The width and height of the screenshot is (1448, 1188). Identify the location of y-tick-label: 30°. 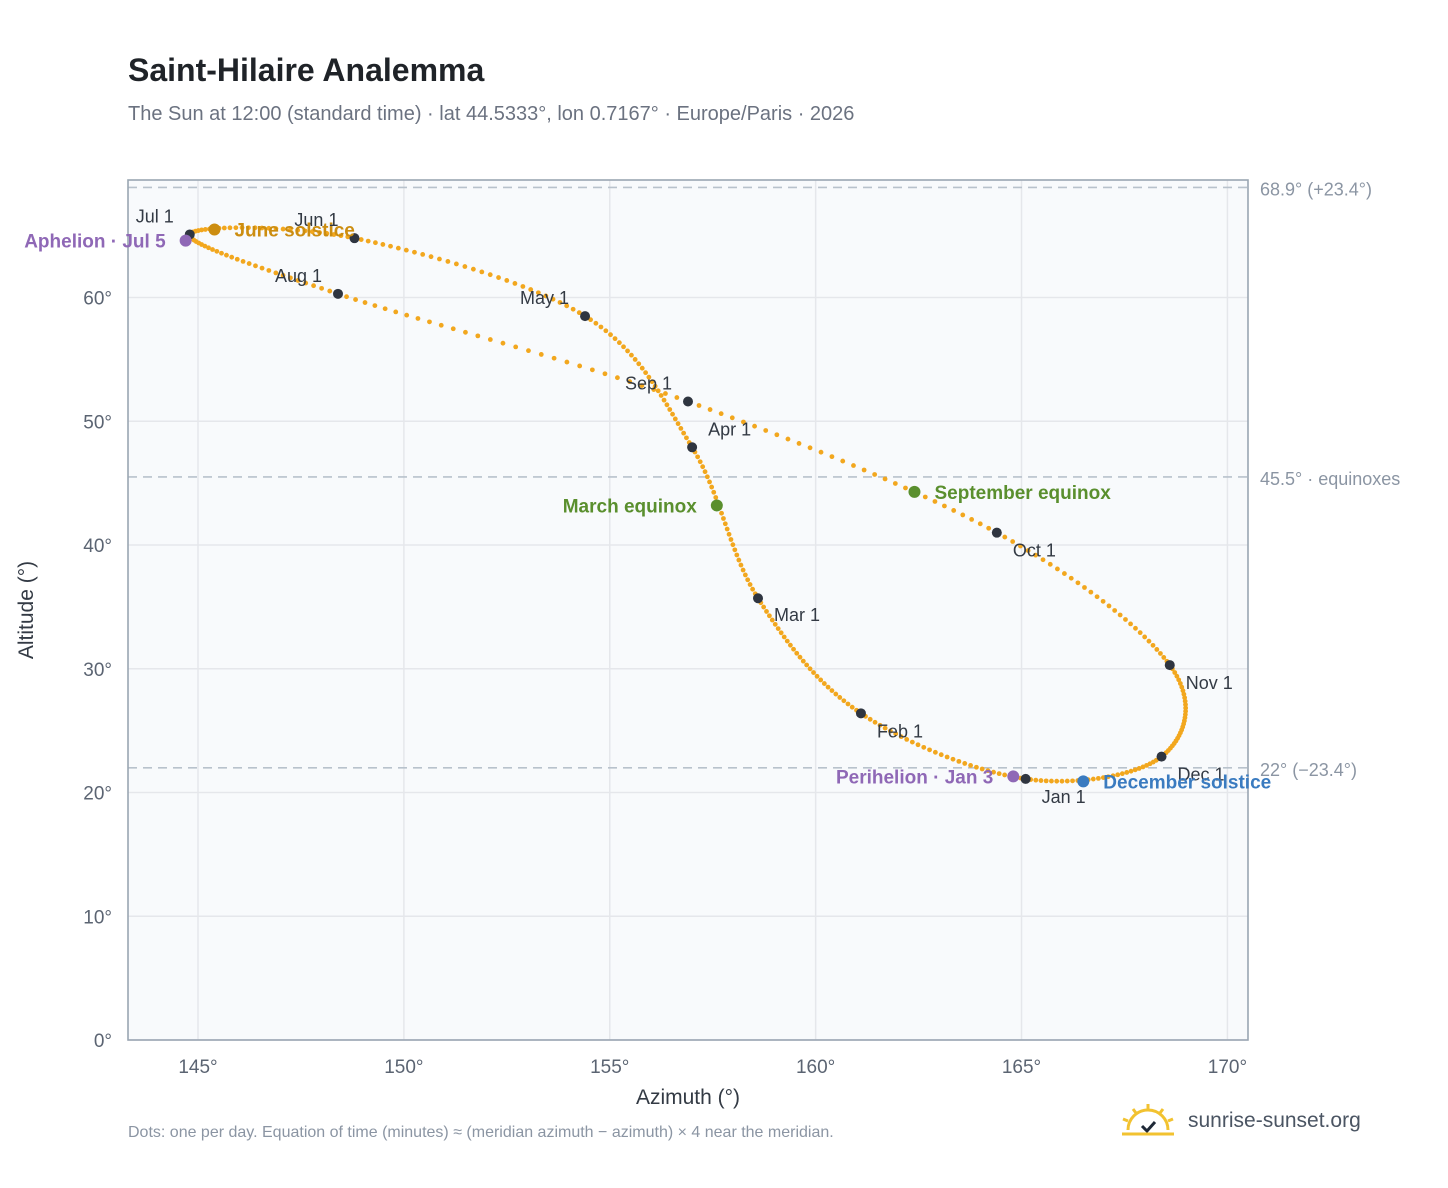
(97, 670).